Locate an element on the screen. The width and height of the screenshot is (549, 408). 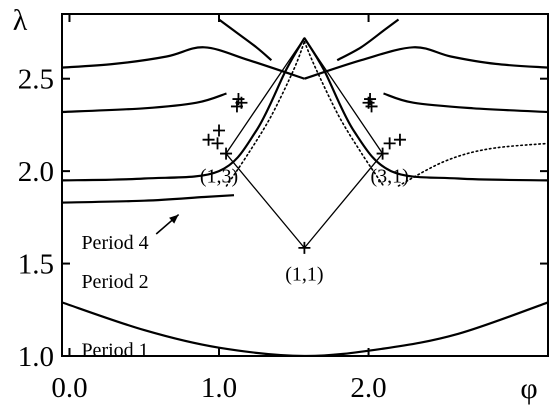
y-tick-label-0: 1.0 is located at coordinates (36, 357).